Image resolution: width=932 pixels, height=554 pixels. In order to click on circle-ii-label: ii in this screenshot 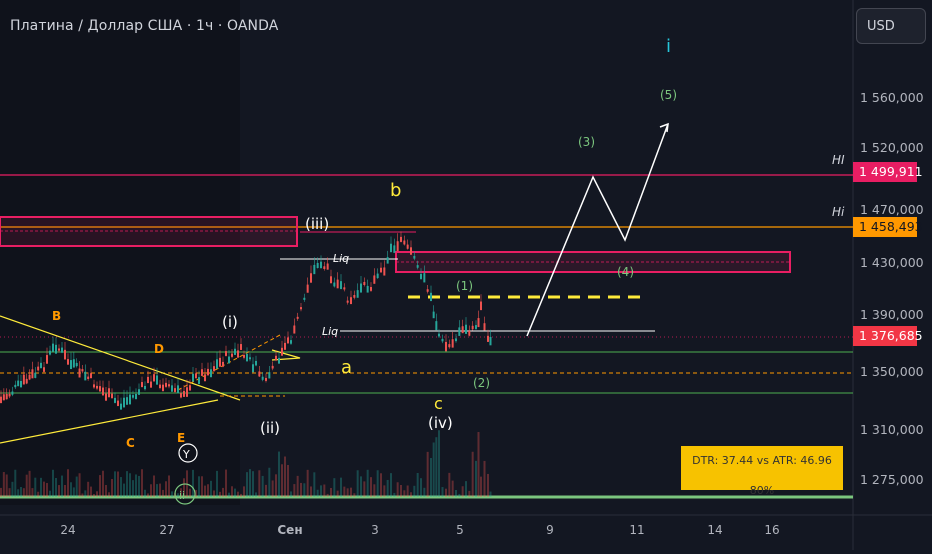, I will do `click(182, 495)`.